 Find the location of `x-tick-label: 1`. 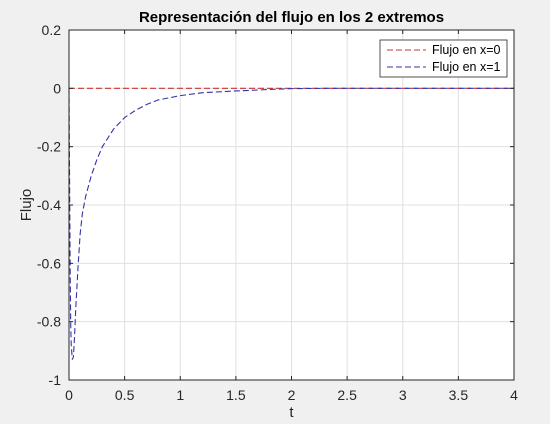

x-tick-label: 1 is located at coordinates (180, 395).